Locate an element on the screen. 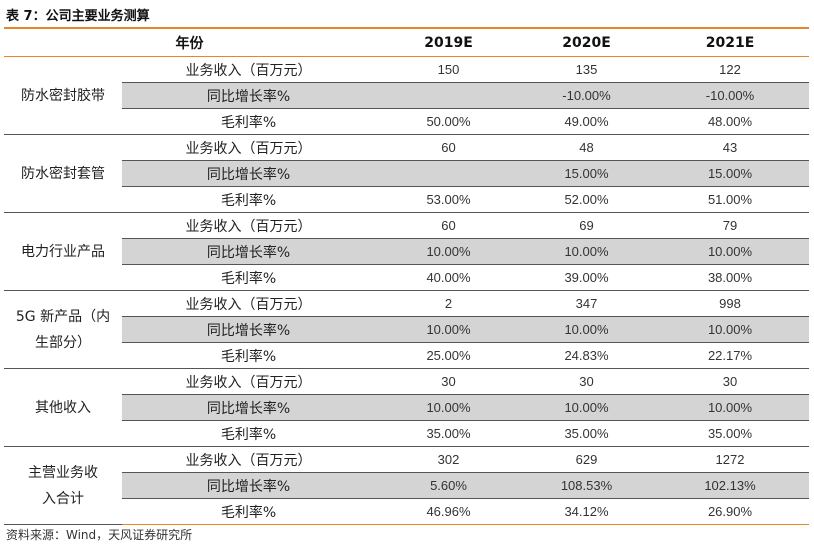  table-row: 同比增长率% 5.60% 108.53% 102.13% is located at coordinates (406, 485).